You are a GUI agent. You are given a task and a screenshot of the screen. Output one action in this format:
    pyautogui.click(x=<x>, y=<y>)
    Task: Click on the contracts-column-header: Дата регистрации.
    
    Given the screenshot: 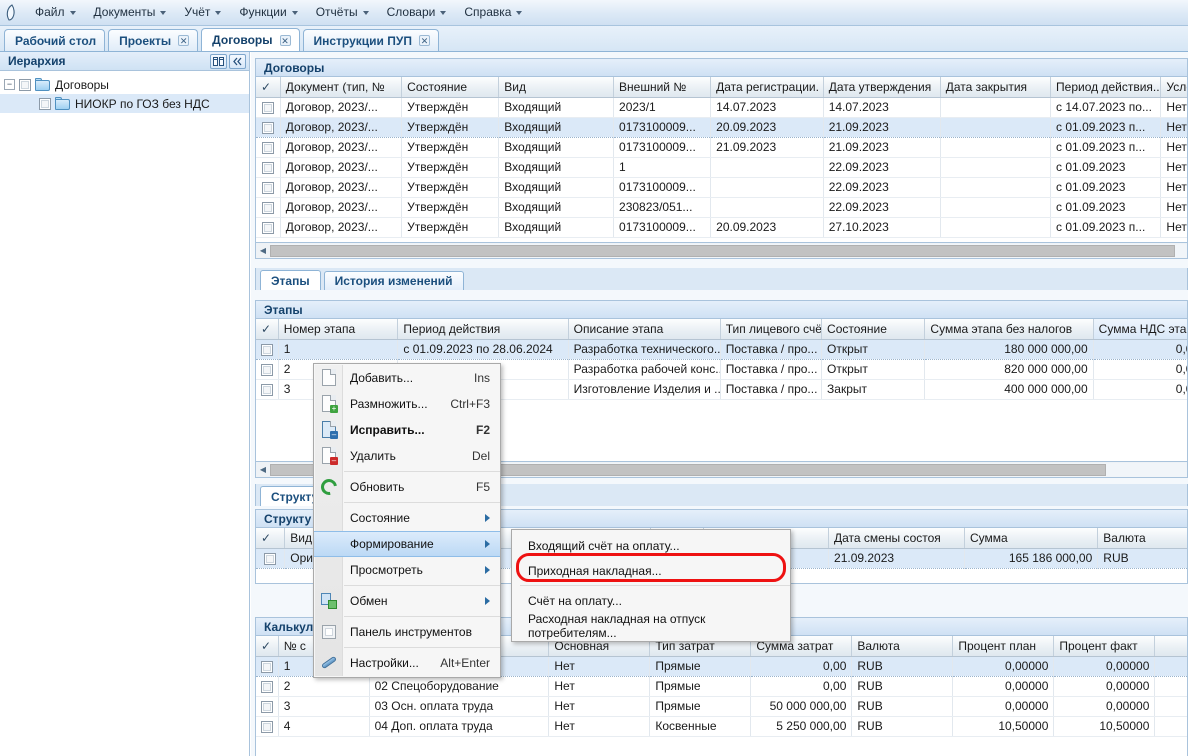 What is the action you would take?
    pyautogui.click(x=767, y=87)
    